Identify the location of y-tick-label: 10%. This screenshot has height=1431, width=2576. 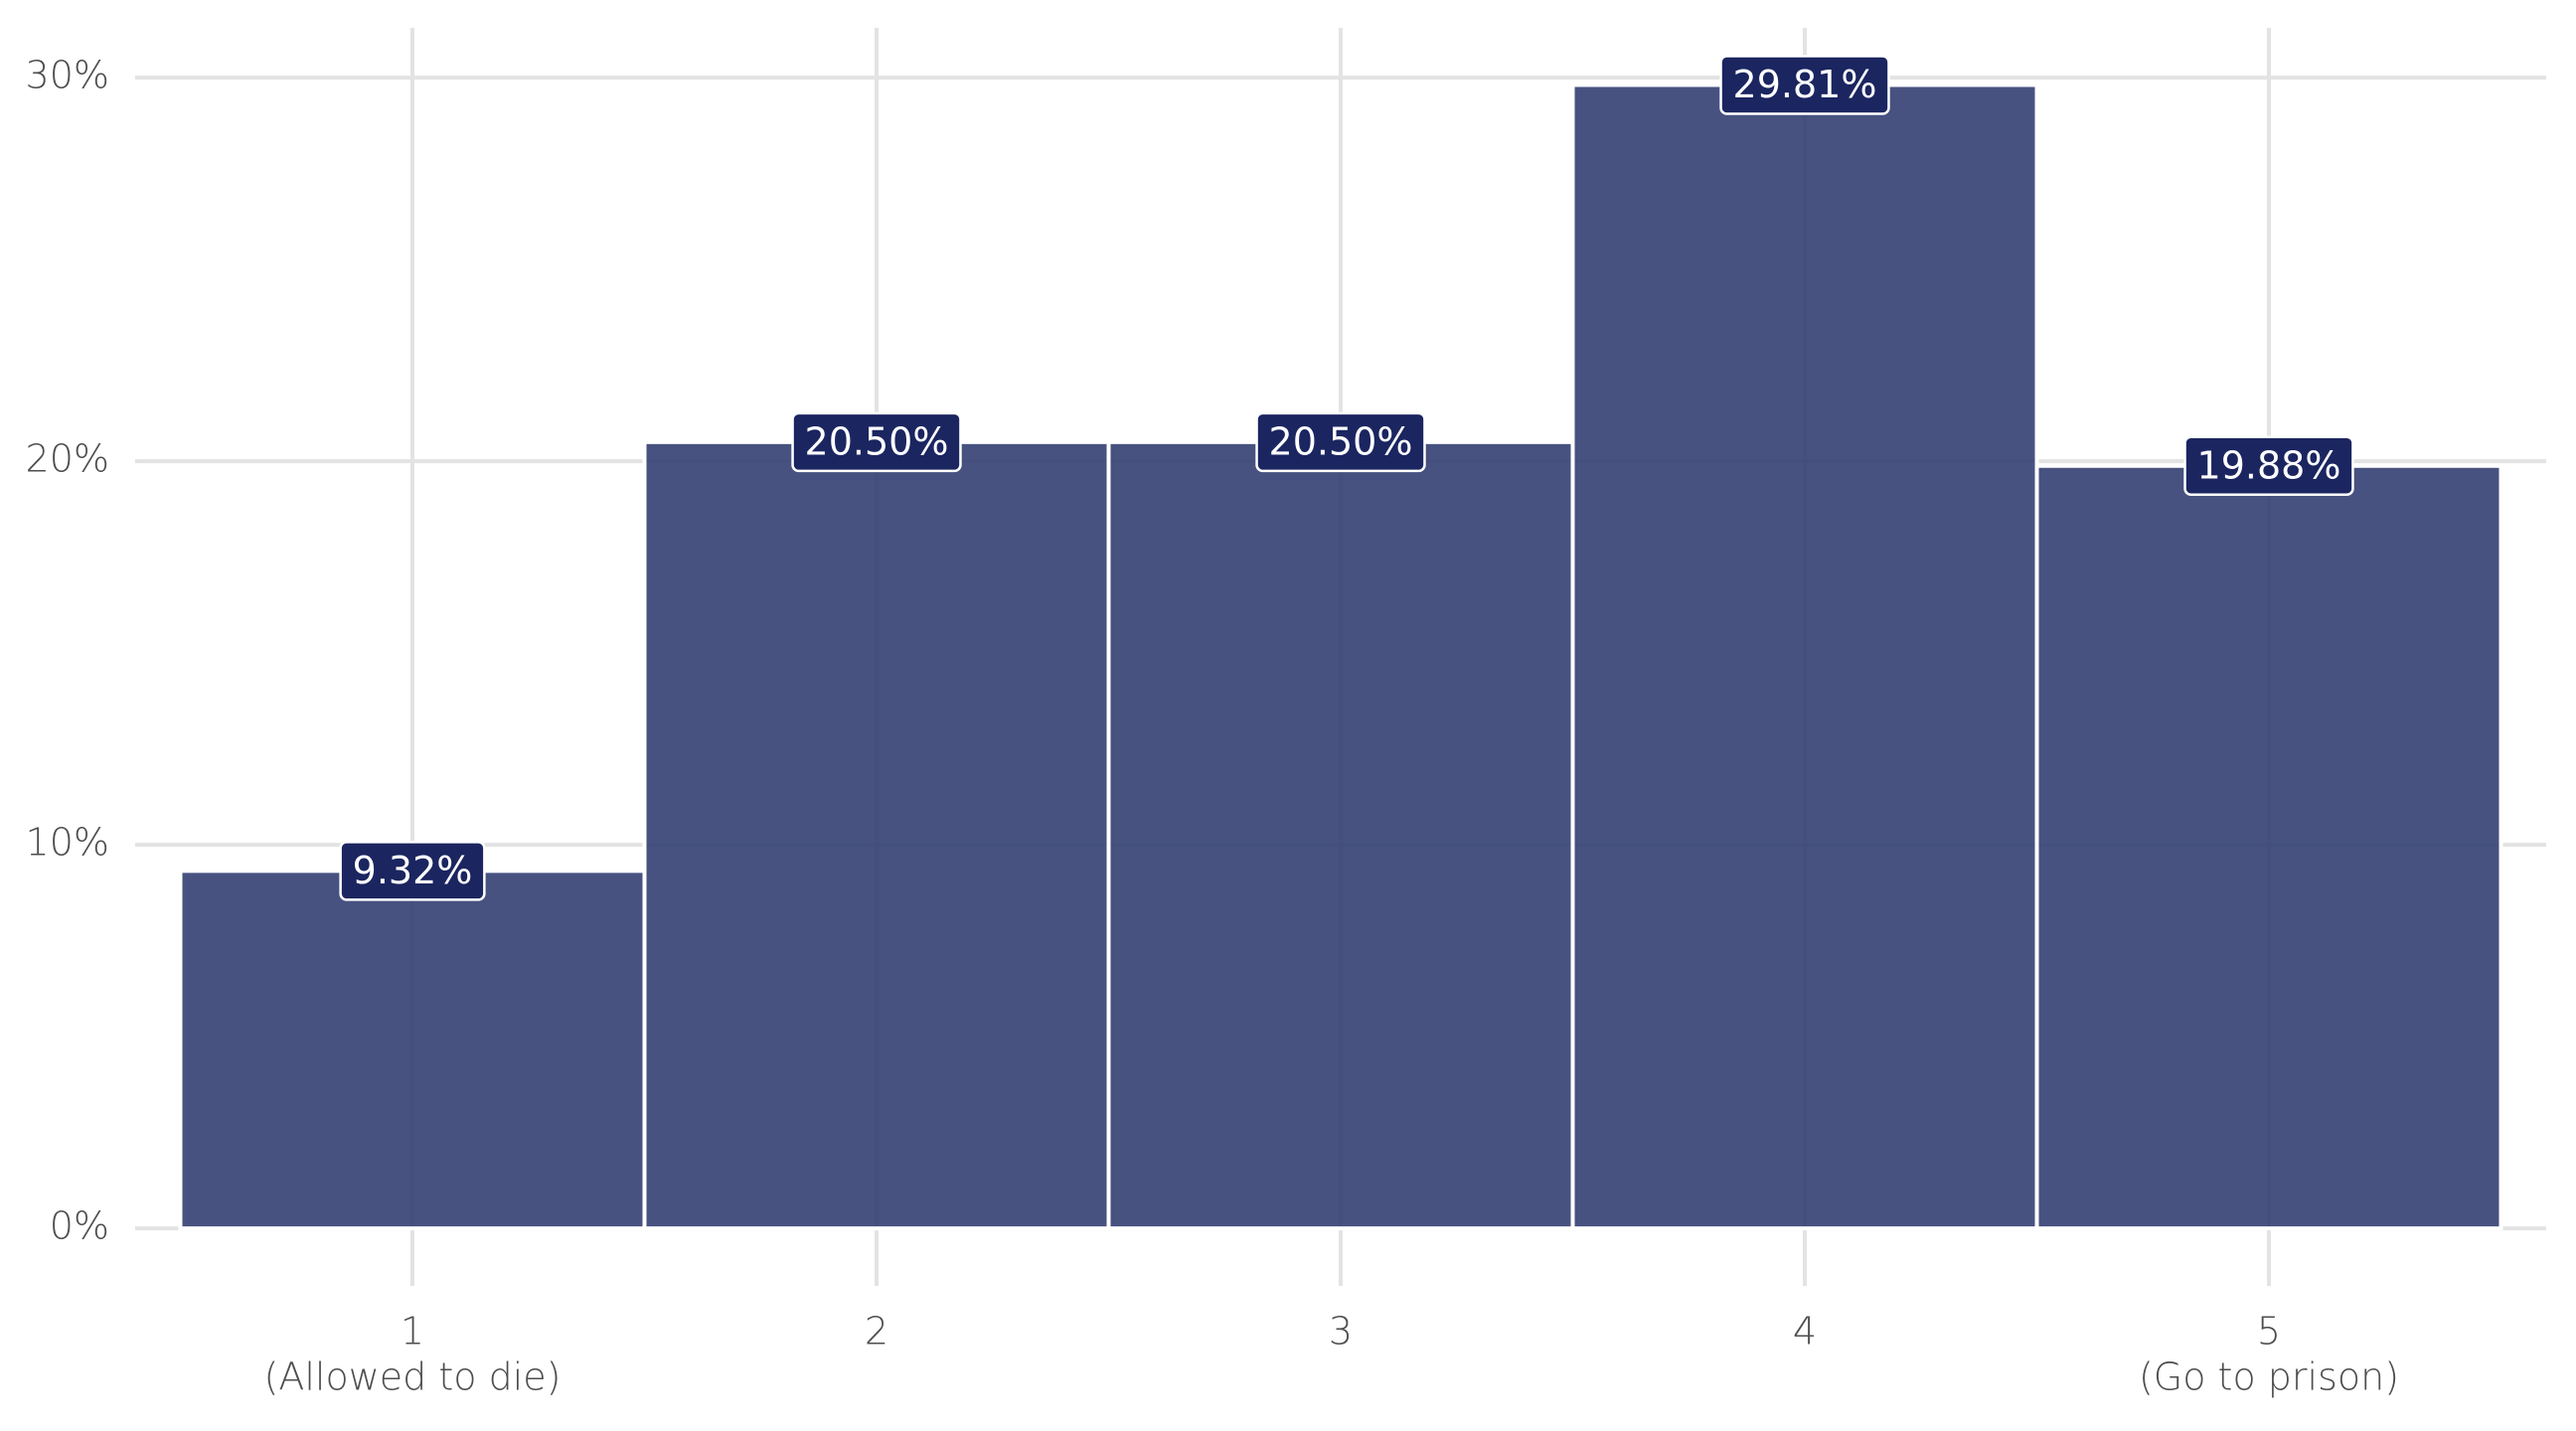
(67, 843).